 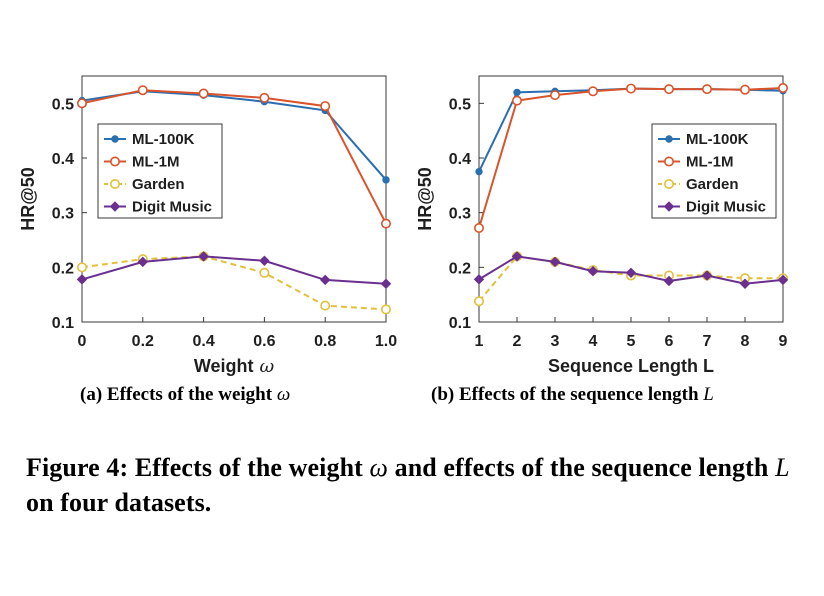 I want to click on x-tick-label: 1, so click(x=479, y=341).